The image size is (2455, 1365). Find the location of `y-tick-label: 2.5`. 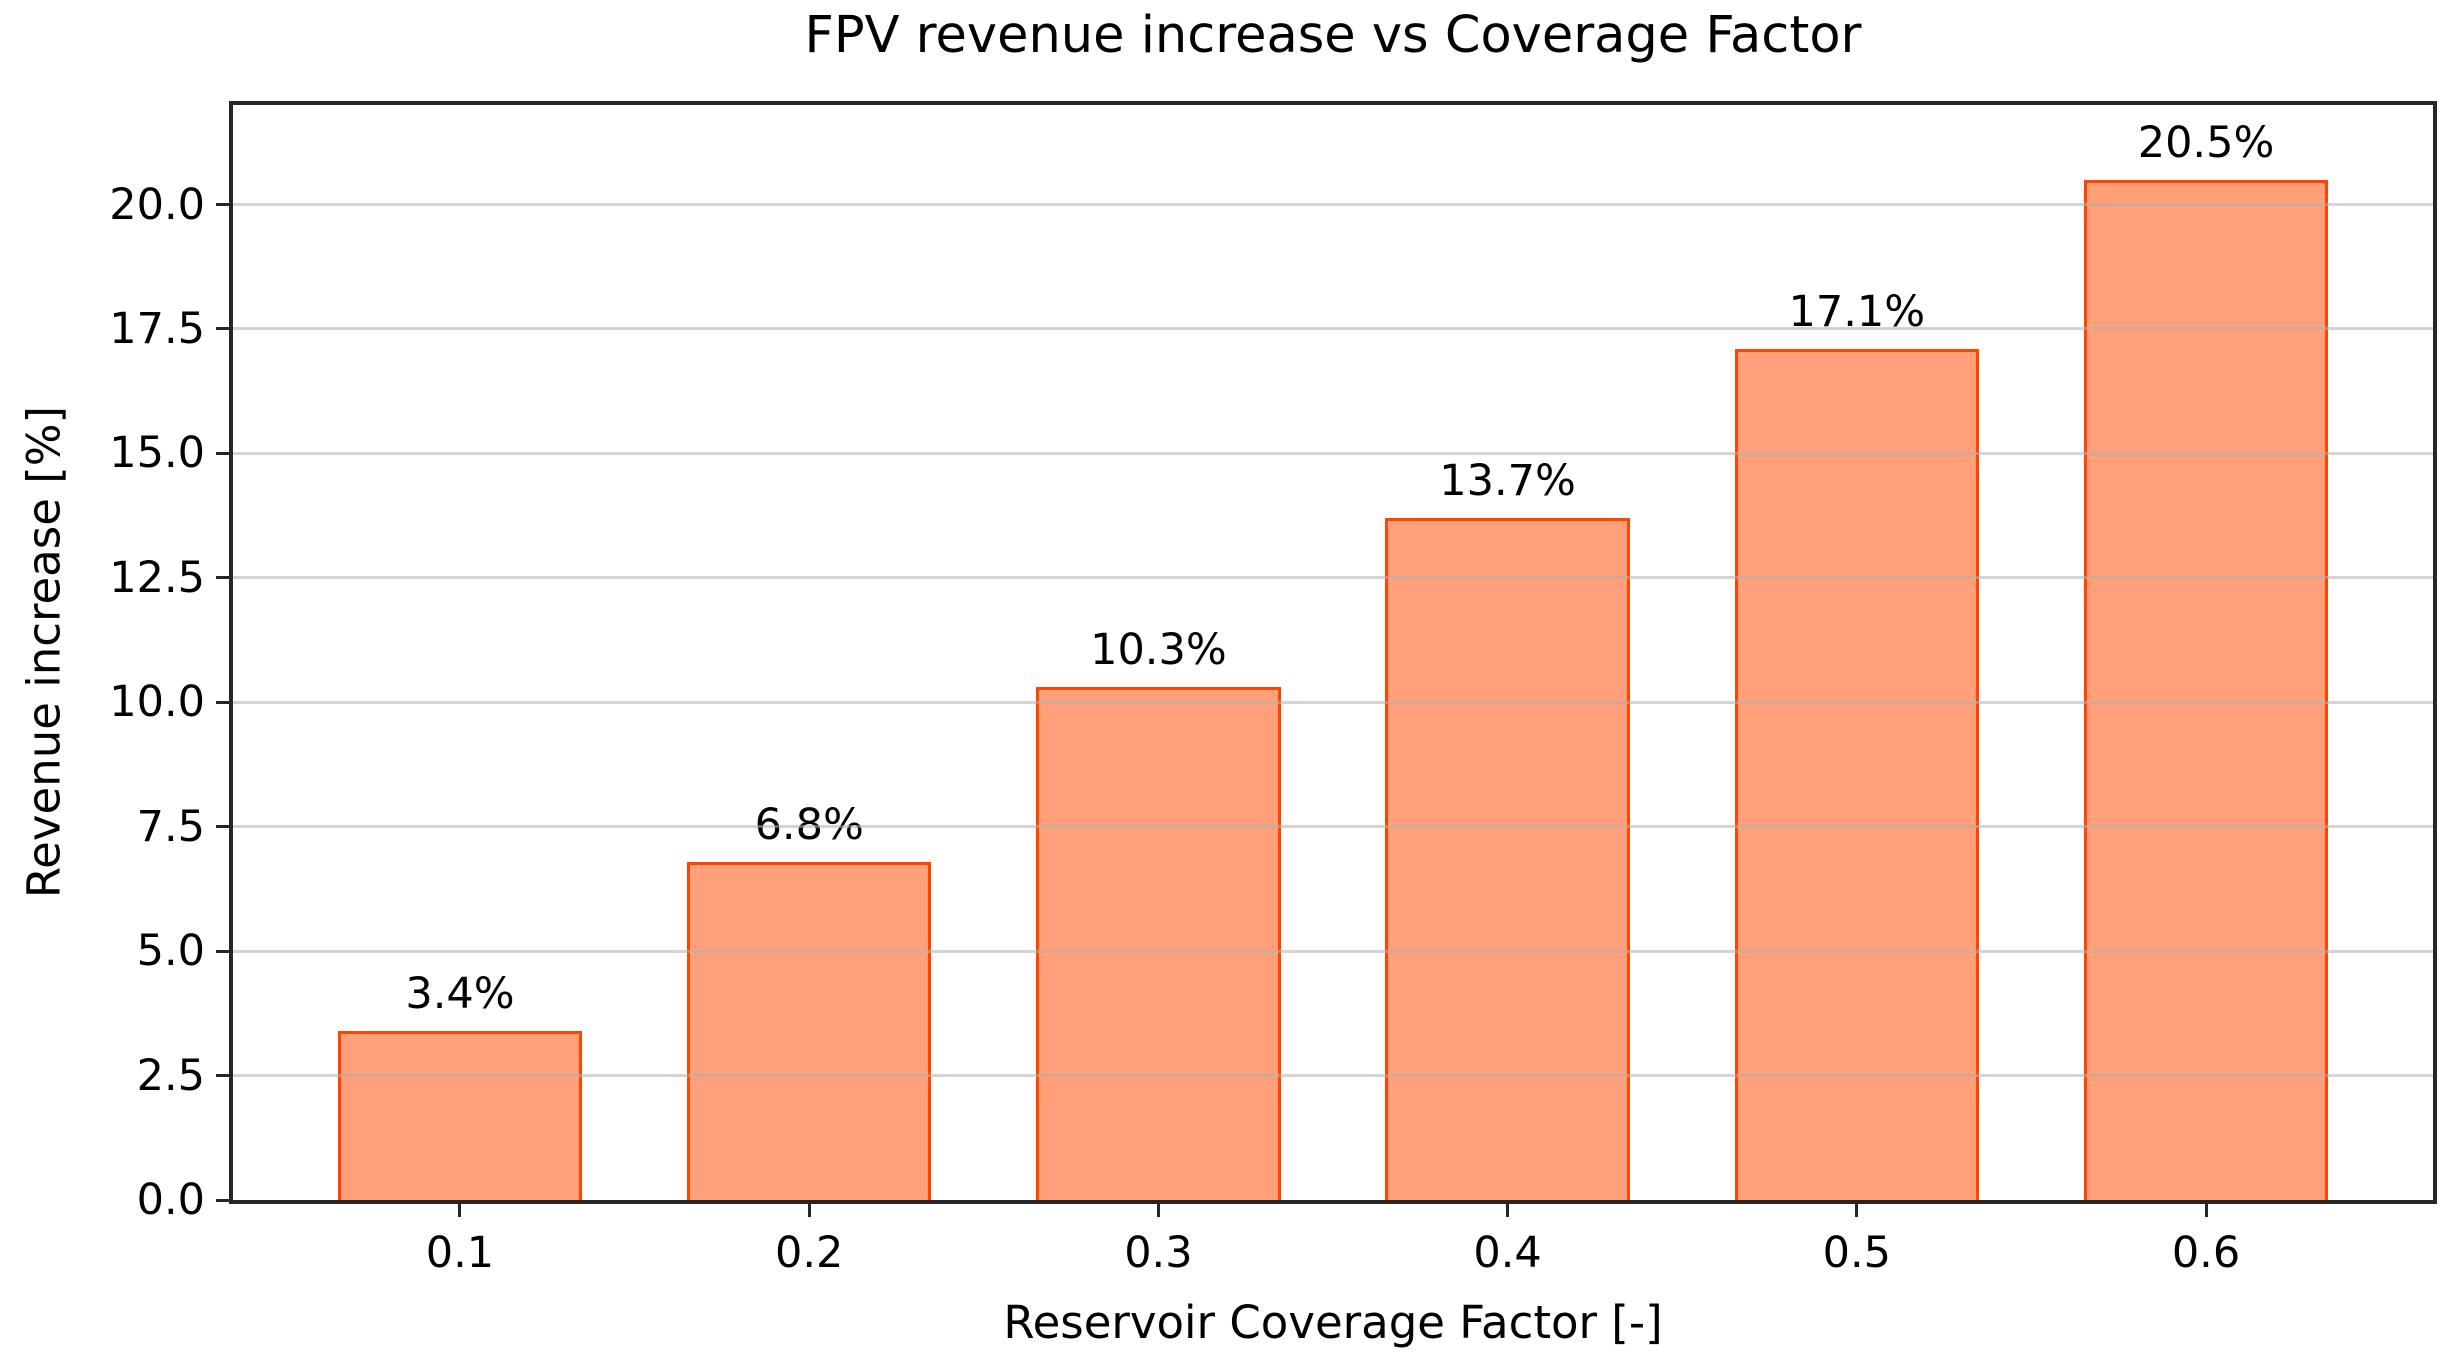

y-tick-label: 2.5 is located at coordinates (170, 1075).